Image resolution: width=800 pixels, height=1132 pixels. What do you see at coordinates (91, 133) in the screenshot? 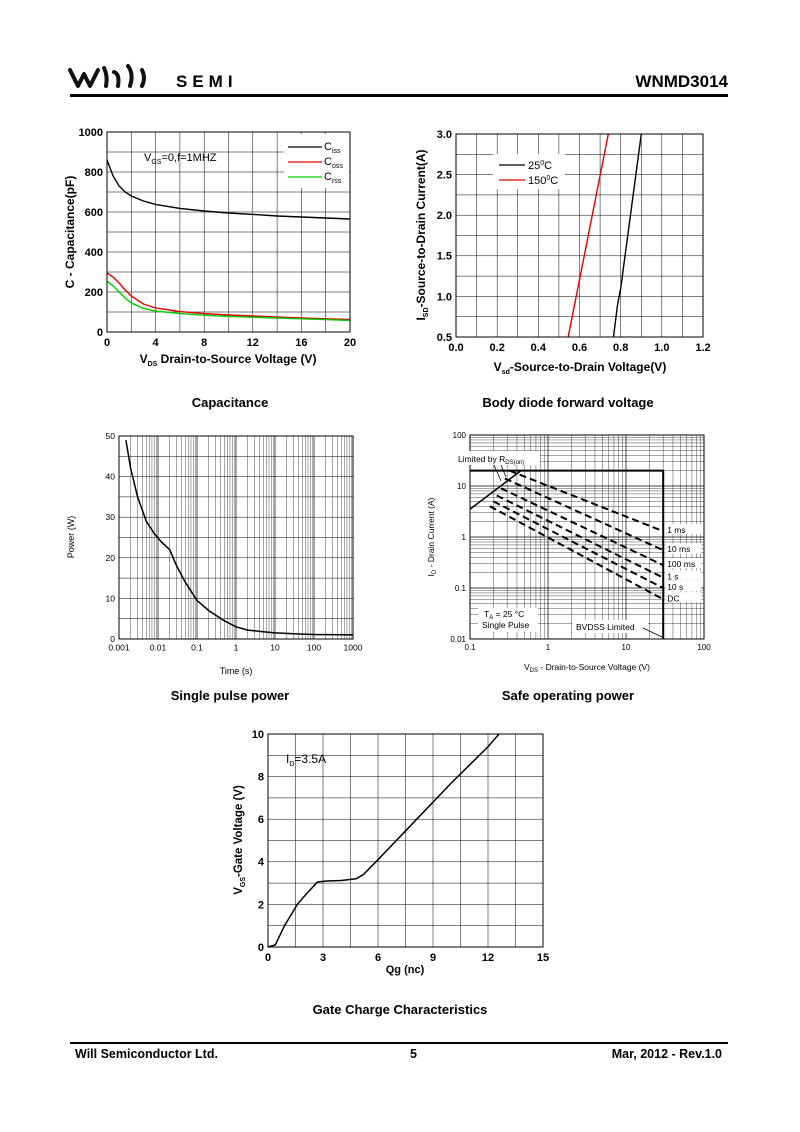
I see `y-tick-label: 1000` at bounding box center [91, 133].